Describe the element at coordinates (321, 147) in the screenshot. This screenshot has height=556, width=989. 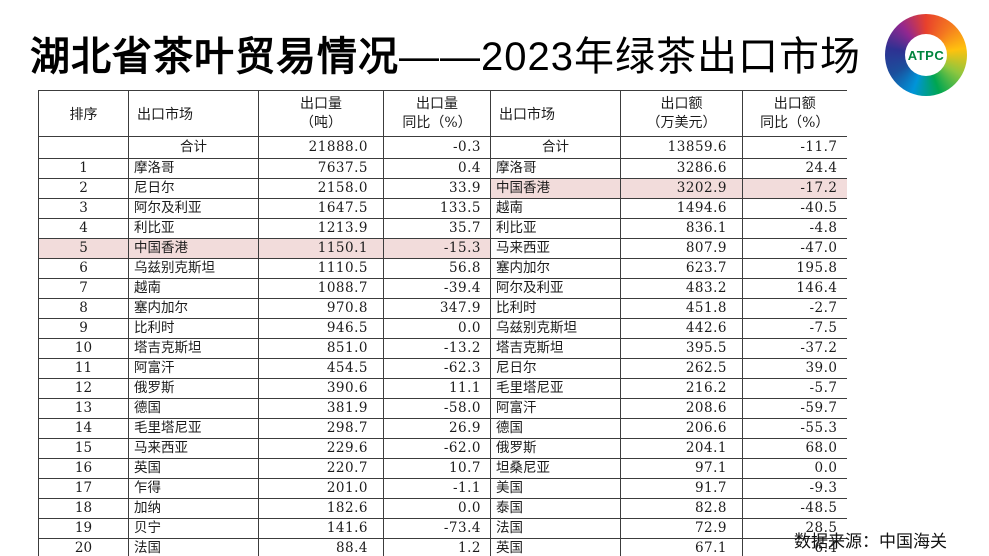
I see `volume-cell: 21888.0` at that location.